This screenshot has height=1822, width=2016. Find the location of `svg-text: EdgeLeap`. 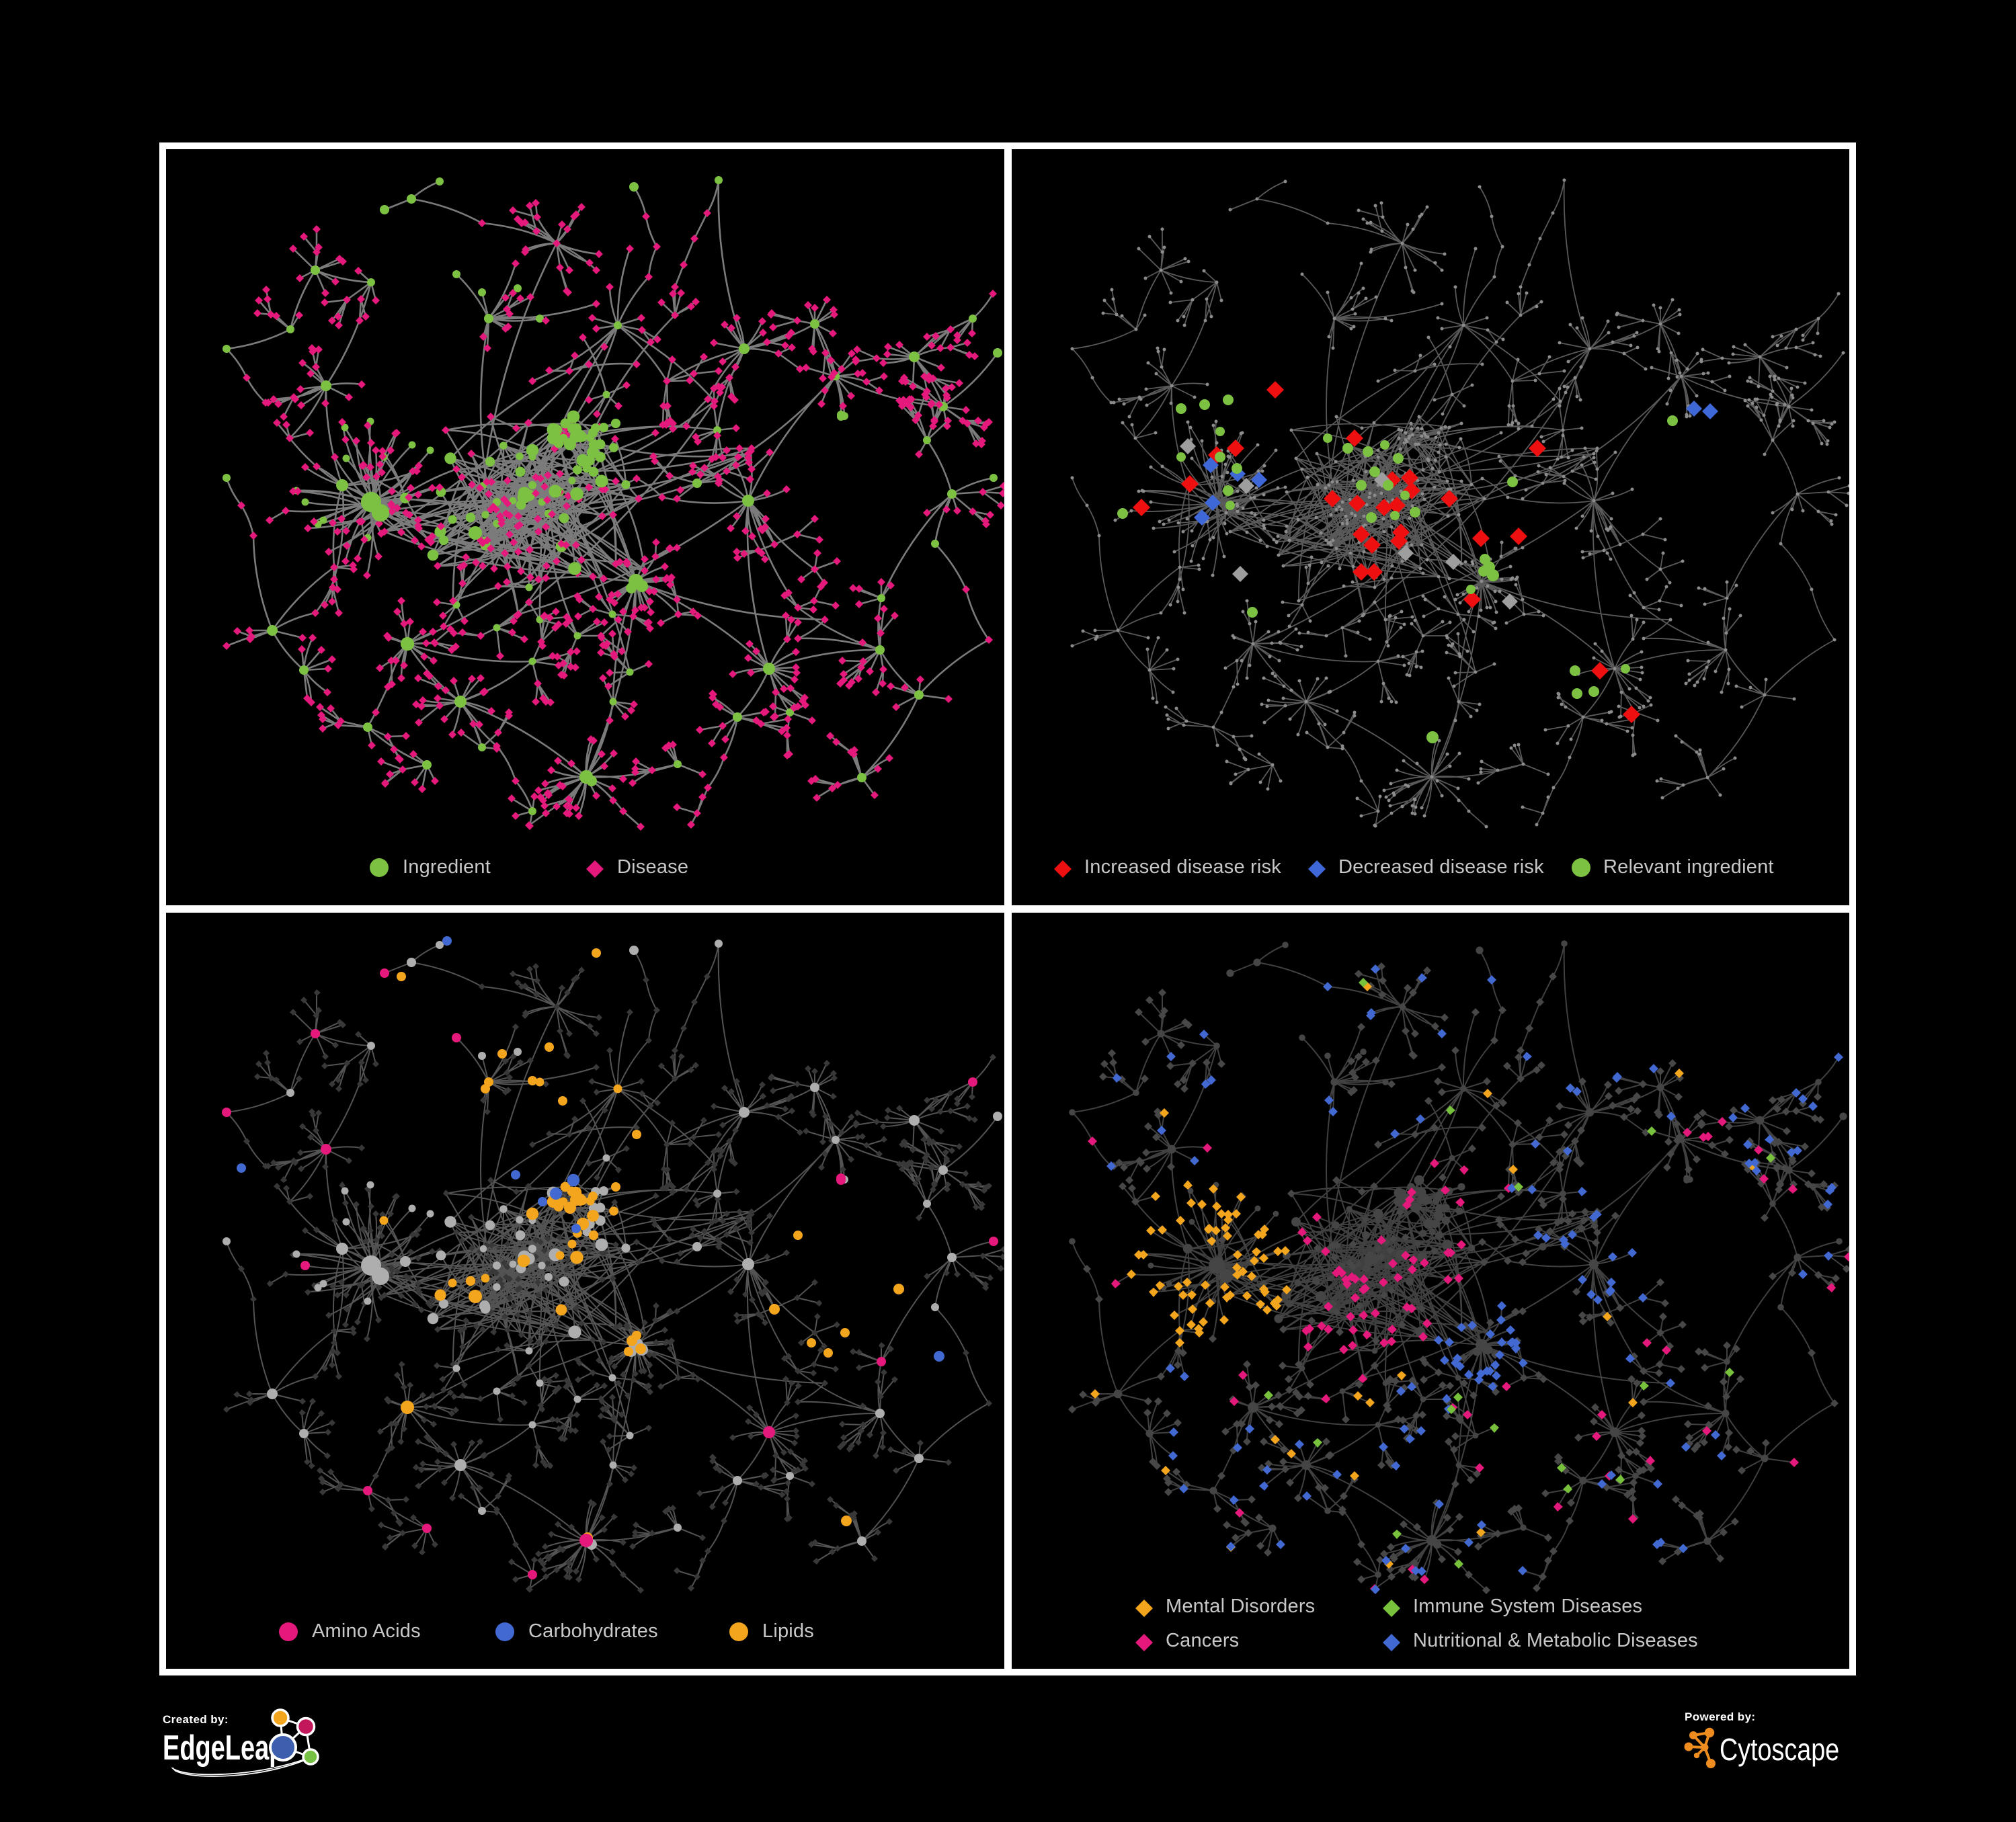

svg-text: EdgeLeap is located at coordinates (223, 1748).